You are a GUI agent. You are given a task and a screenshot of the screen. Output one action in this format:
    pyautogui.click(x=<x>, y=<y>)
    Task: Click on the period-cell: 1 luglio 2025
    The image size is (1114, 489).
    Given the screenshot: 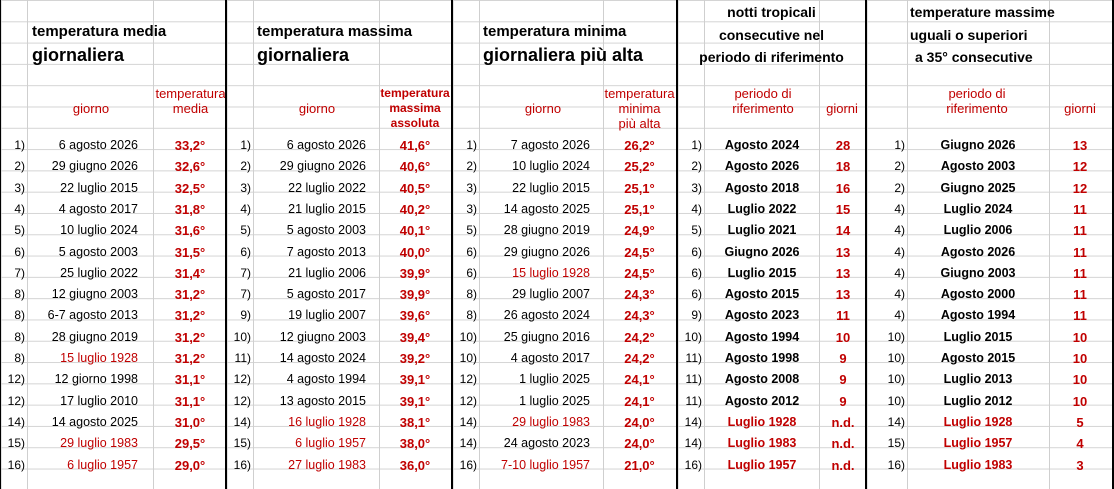 What is the action you would take?
    pyautogui.click(x=554, y=379)
    